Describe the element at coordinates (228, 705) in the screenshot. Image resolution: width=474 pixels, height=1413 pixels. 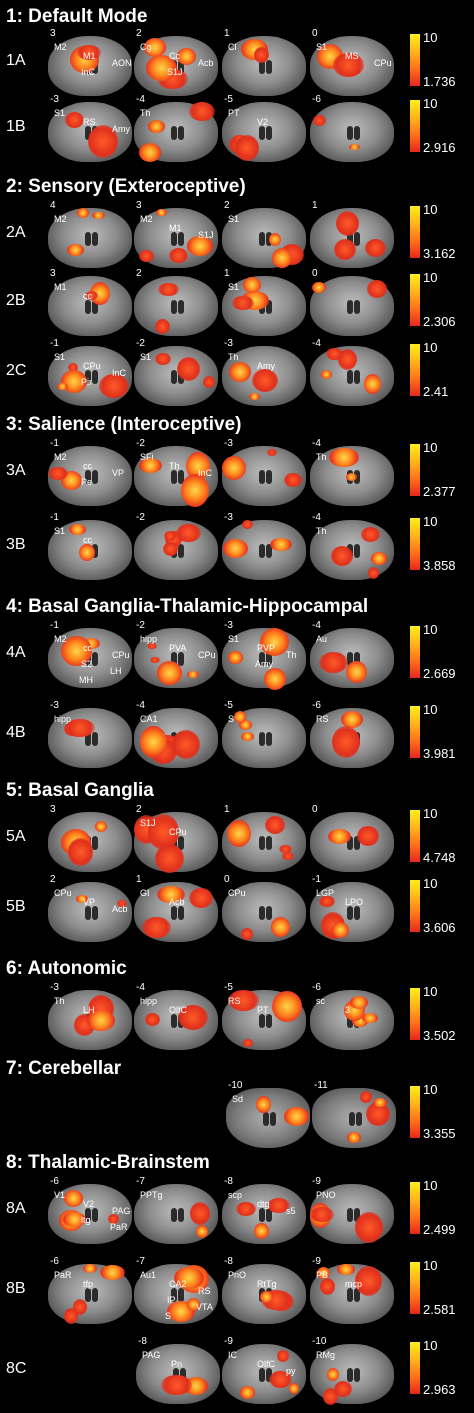
I see `slice-coordinate: -5` at that location.